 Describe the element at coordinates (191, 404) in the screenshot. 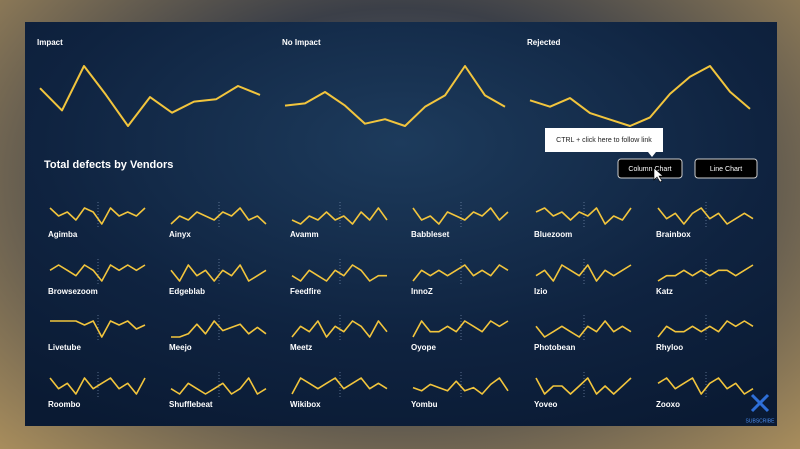

I see `vendor-name: Shufflebeat` at that location.